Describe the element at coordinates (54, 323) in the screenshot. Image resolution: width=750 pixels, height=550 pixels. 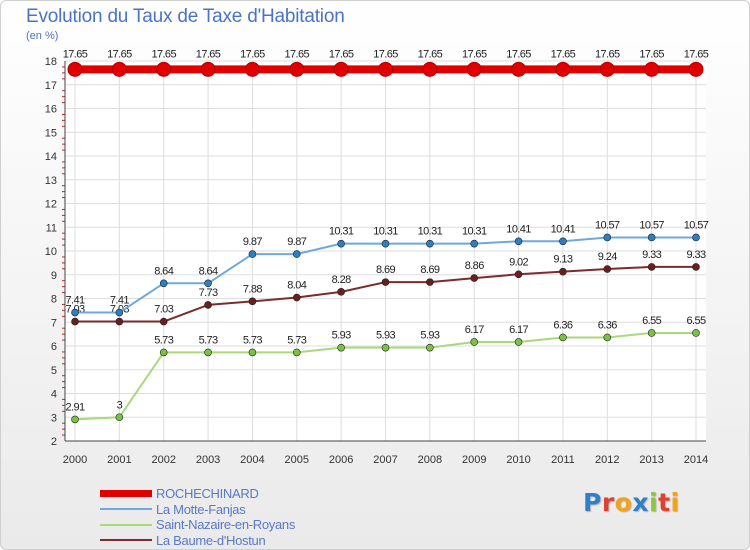
I see `y-tick-label: 7` at that location.